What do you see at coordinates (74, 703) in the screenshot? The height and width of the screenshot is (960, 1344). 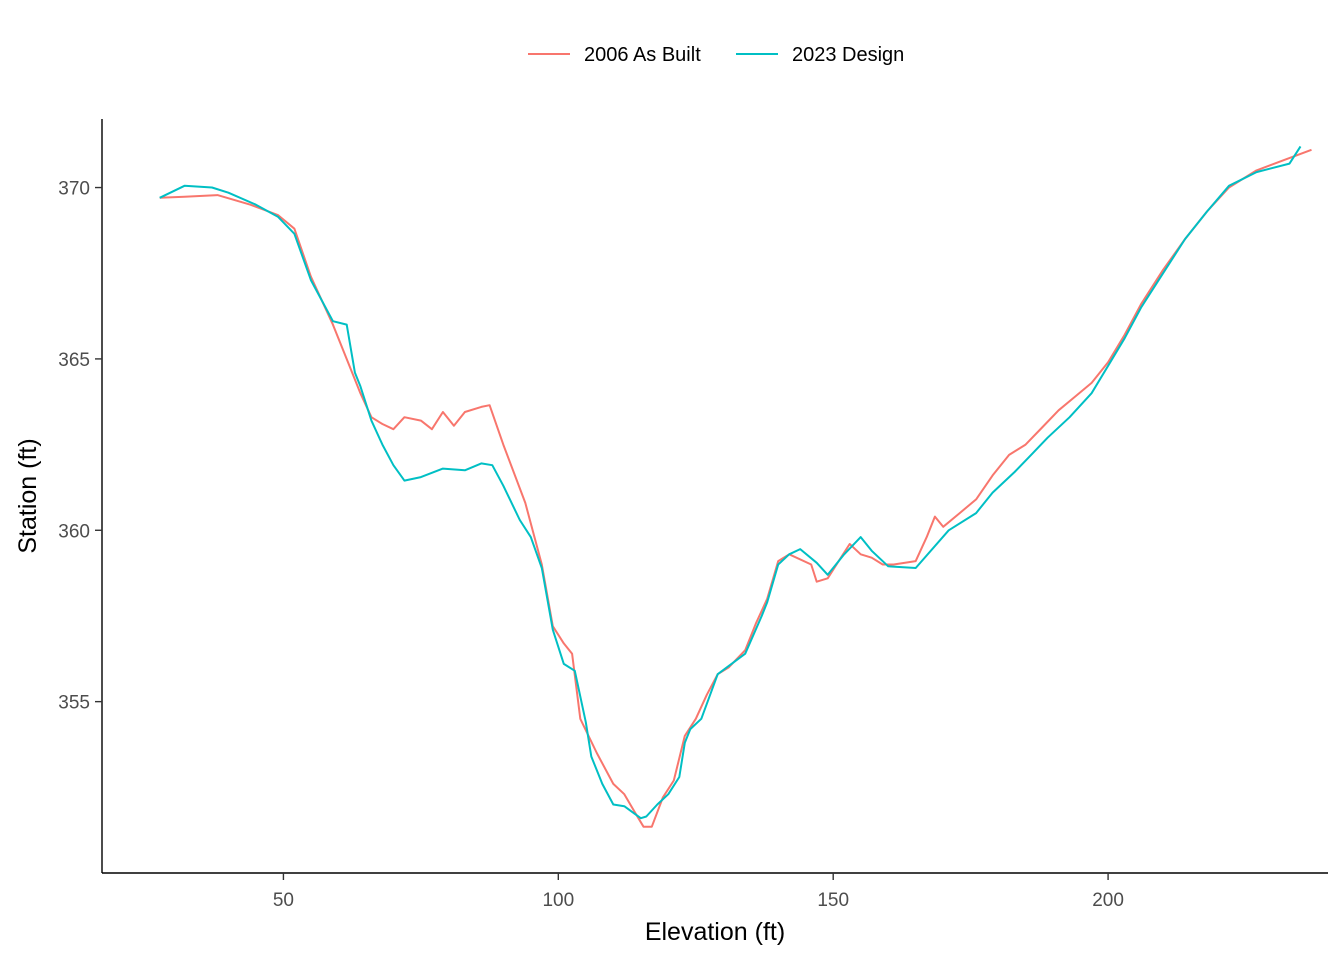 I see `y-tick-label: 355` at bounding box center [74, 703].